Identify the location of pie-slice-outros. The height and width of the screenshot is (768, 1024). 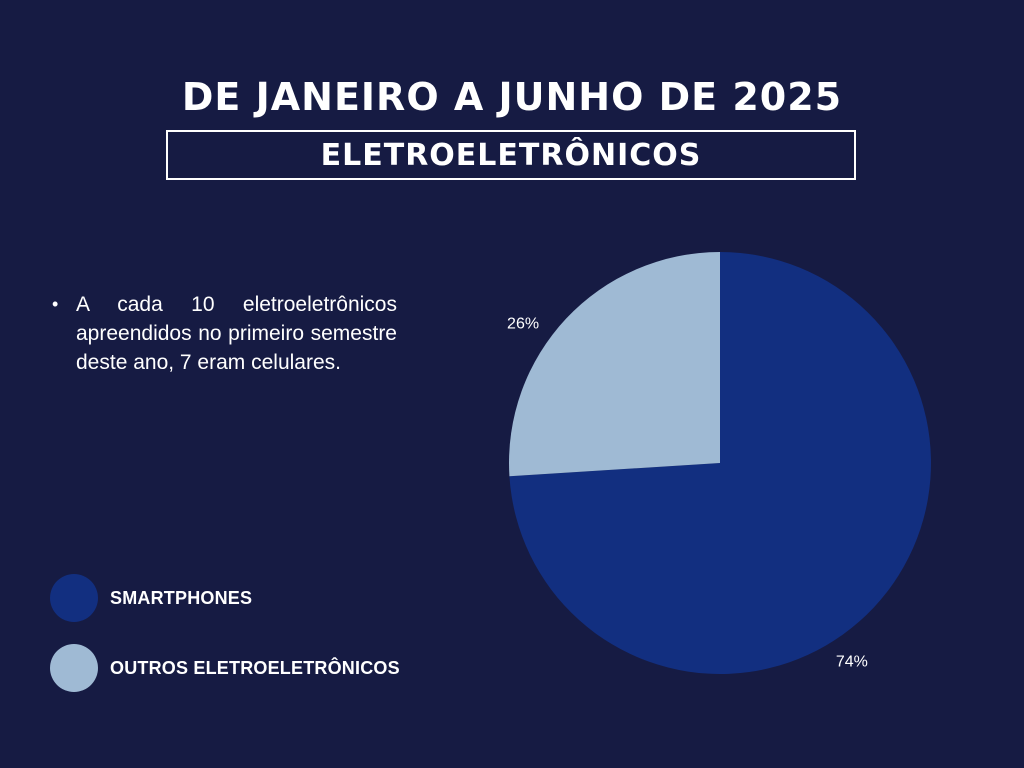
(614, 364).